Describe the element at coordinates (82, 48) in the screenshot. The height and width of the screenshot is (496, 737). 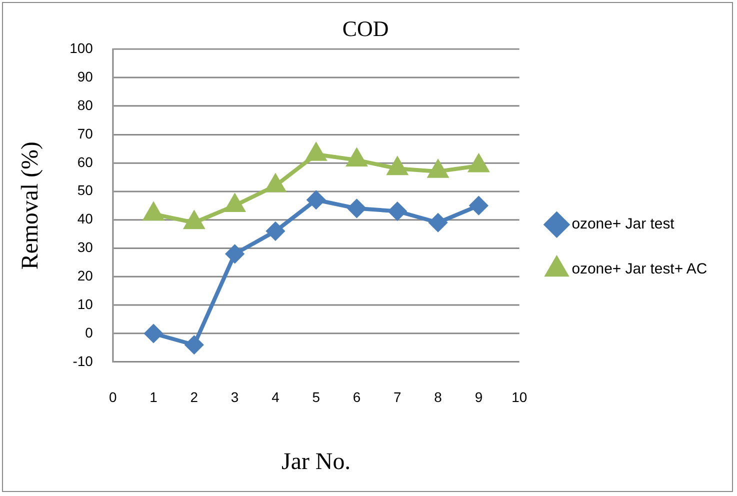
I see `y-tick-label: 100` at that location.